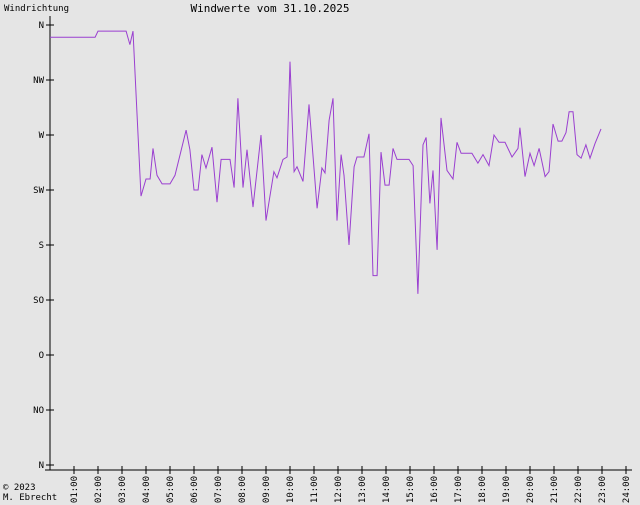  I want to click on x-tick-label: 17:00, so click(459, 489).